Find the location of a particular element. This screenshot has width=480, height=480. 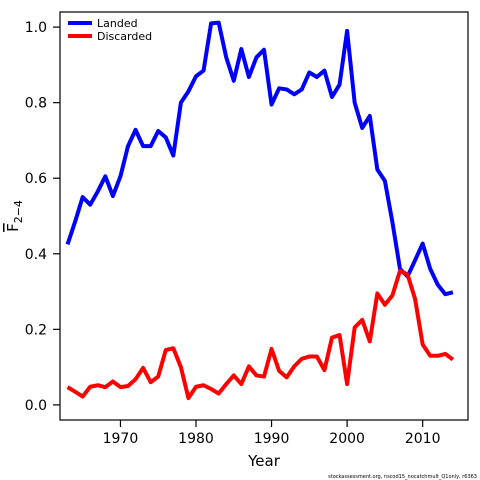

y-axis-title-main: F is located at coordinates (13, 227).